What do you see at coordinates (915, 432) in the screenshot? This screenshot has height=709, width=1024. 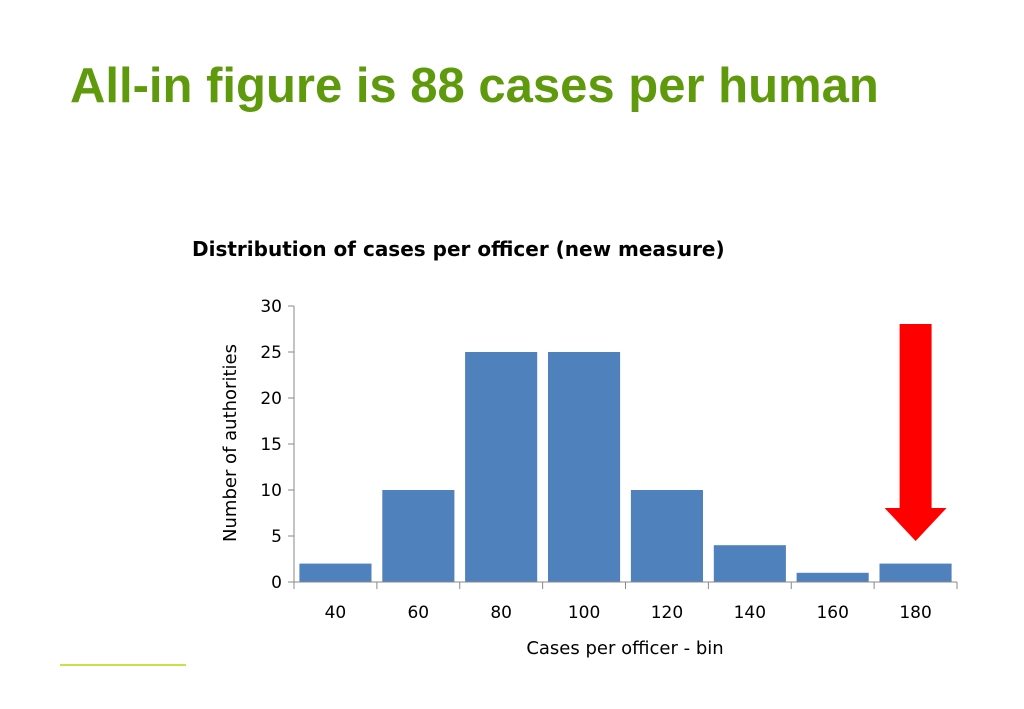 I see `down-arrow-icon` at bounding box center [915, 432].